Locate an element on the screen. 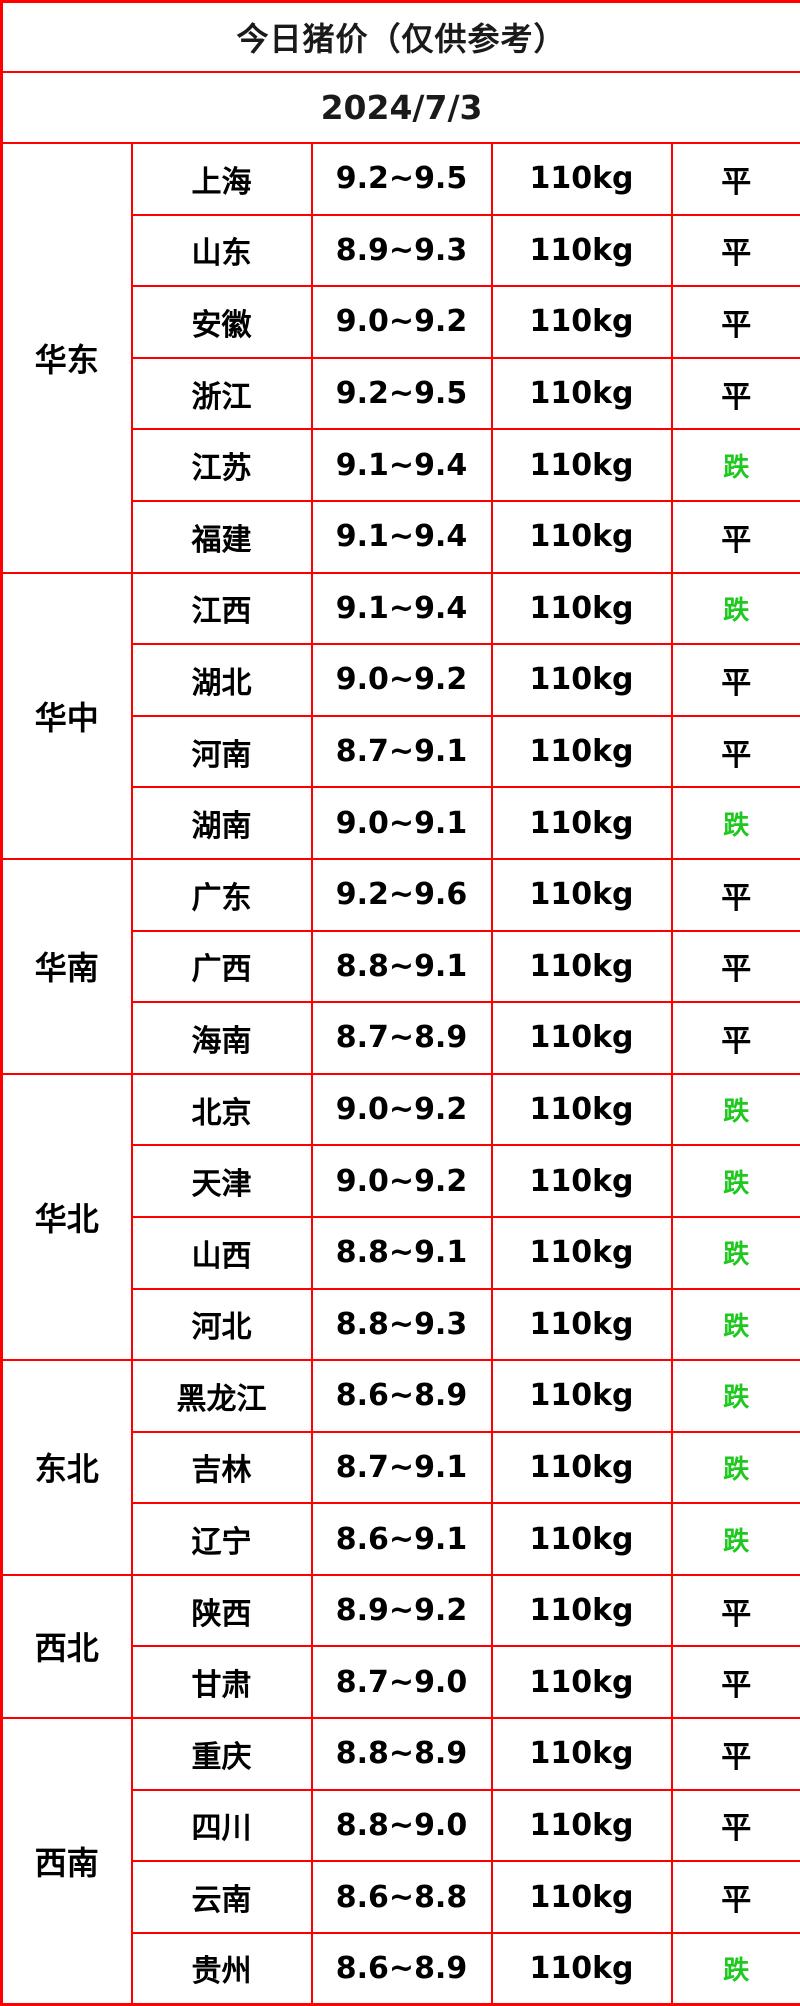 This screenshot has width=800, height=2006. region-cell: 华南 is located at coordinates (66, 966).